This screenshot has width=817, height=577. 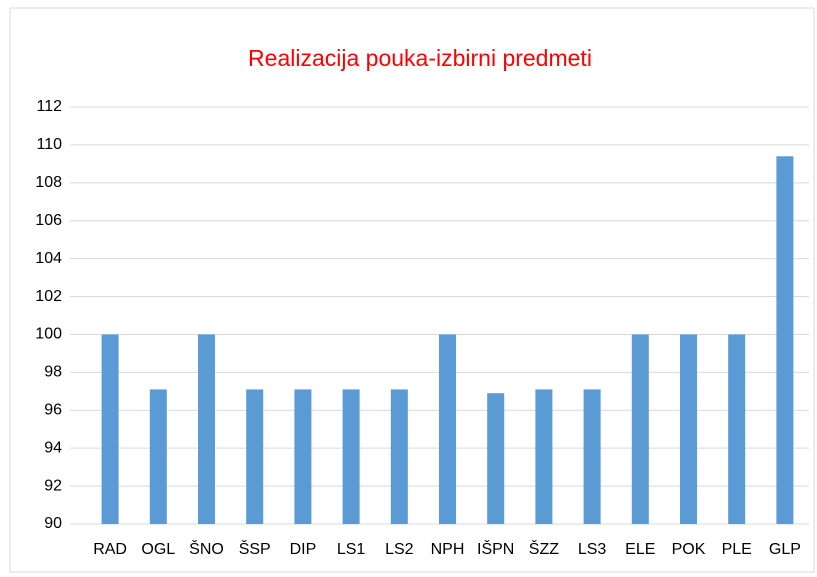 I want to click on x-tick-label: PLE, so click(x=737, y=549).